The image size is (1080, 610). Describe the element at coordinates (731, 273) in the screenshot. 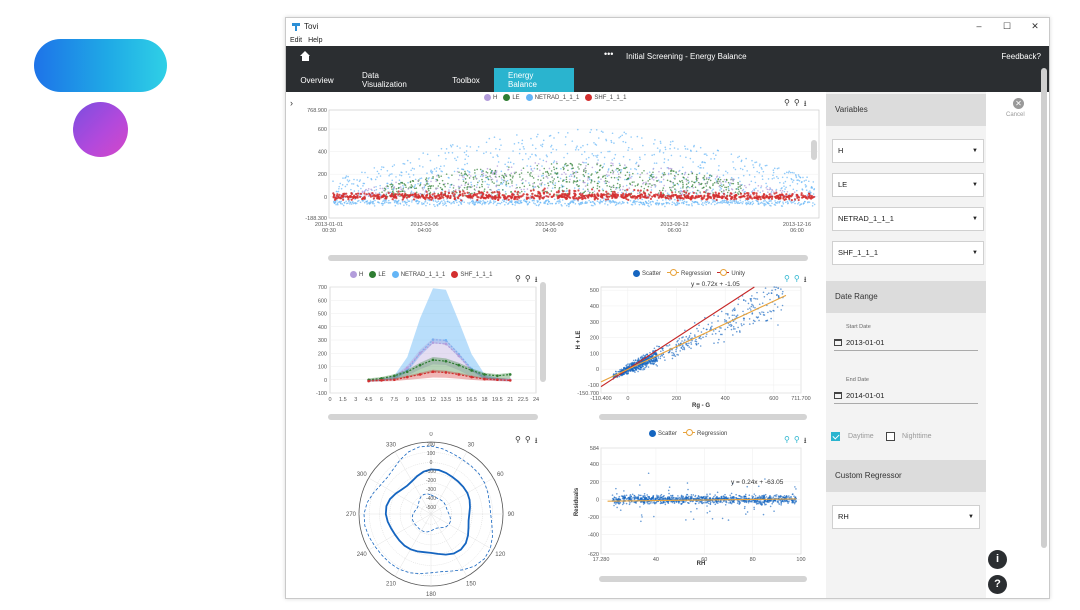

I see `legend-item-unity: Unity` at that location.